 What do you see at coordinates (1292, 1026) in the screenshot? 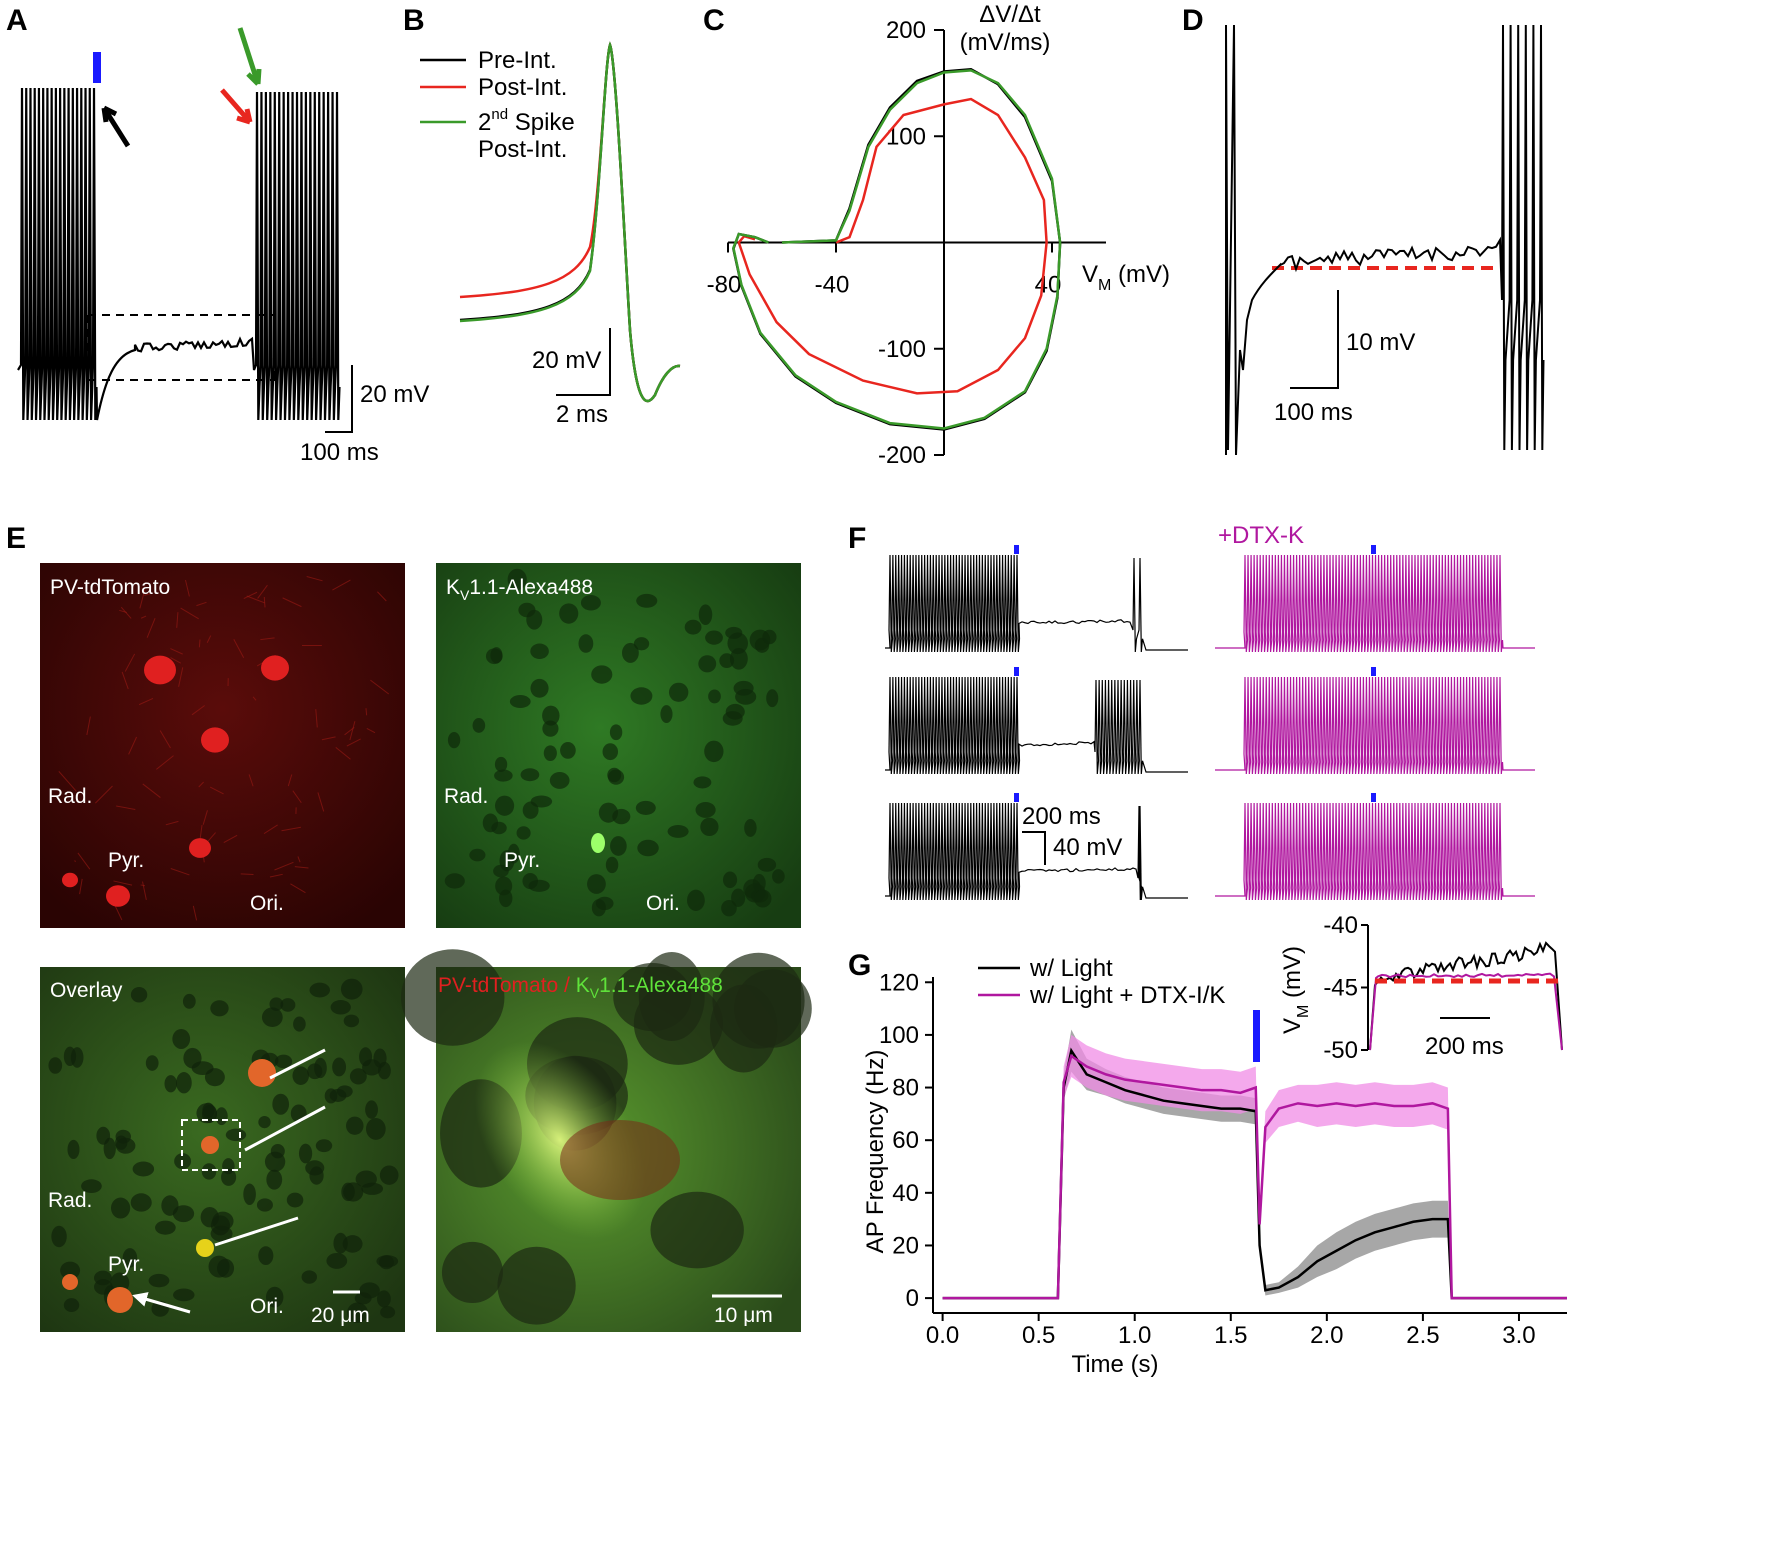
I see `inset-y-label: V` at bounding box center [1292, 1026].